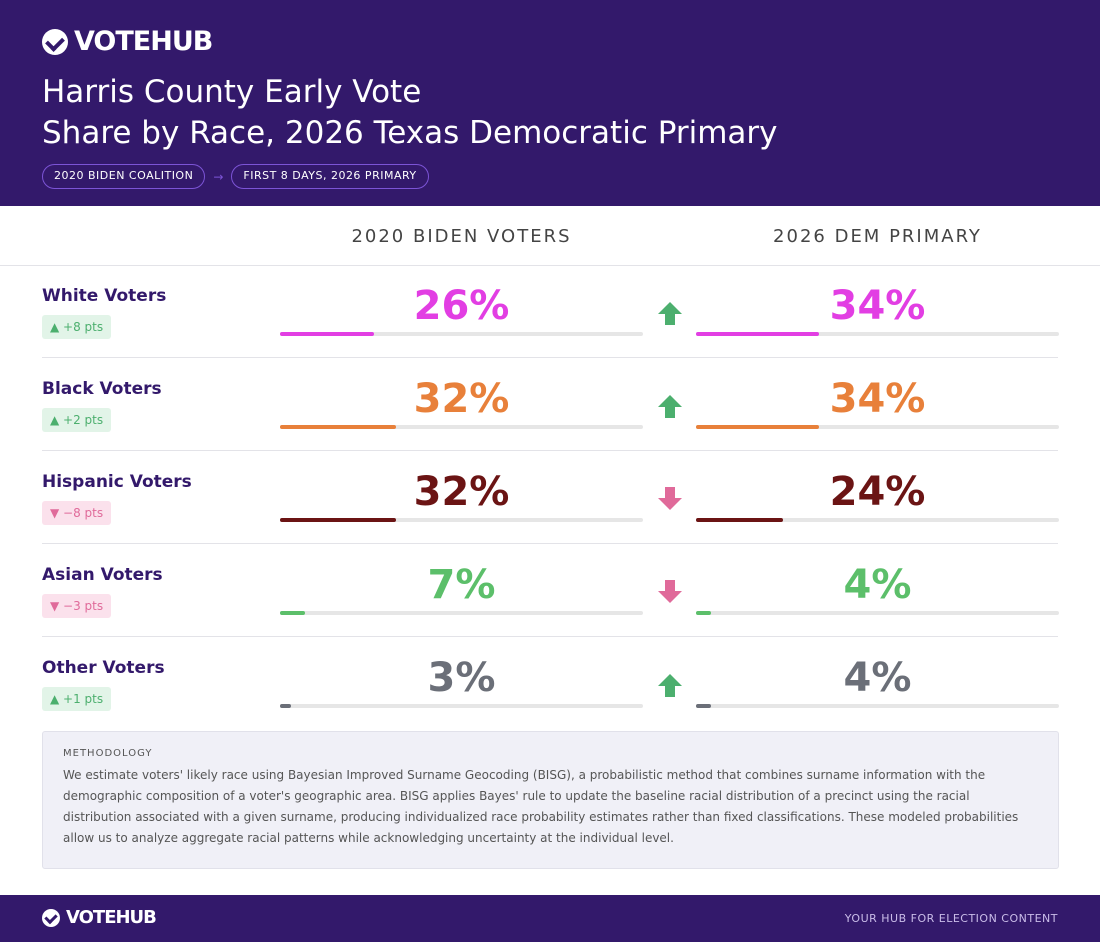  I want to click on methodology-title: METHODOLOGY, so click(108, 753).